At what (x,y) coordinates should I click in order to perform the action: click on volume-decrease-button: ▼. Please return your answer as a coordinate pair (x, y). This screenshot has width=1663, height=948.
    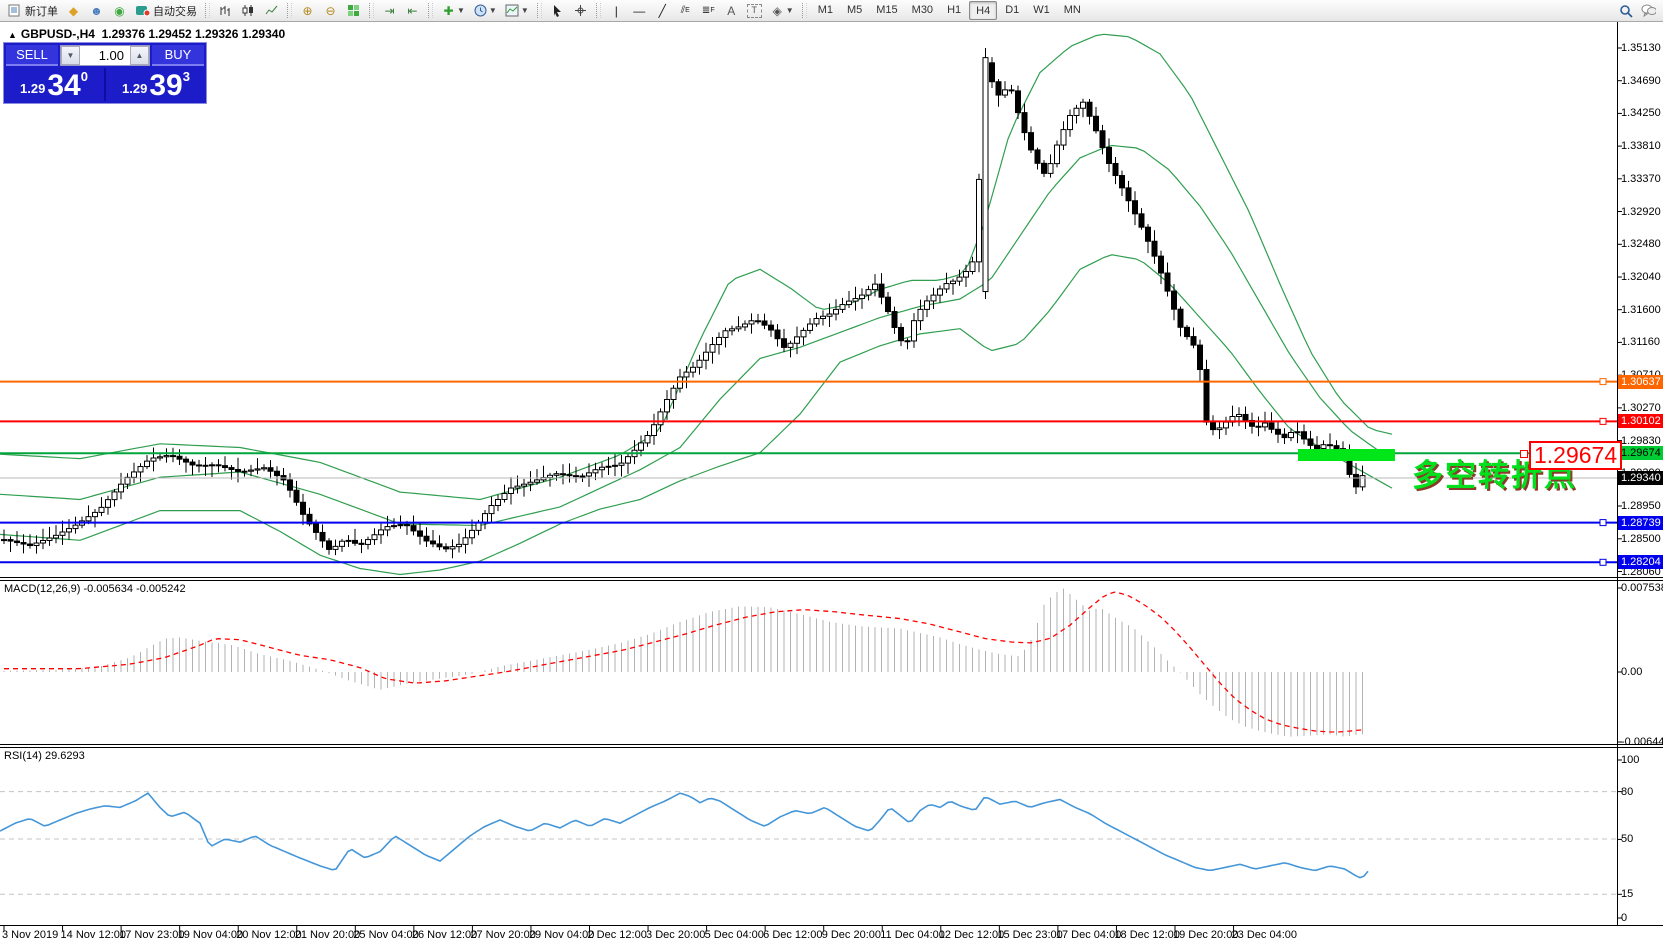
    Looking at the image, I should click on (70, 55).